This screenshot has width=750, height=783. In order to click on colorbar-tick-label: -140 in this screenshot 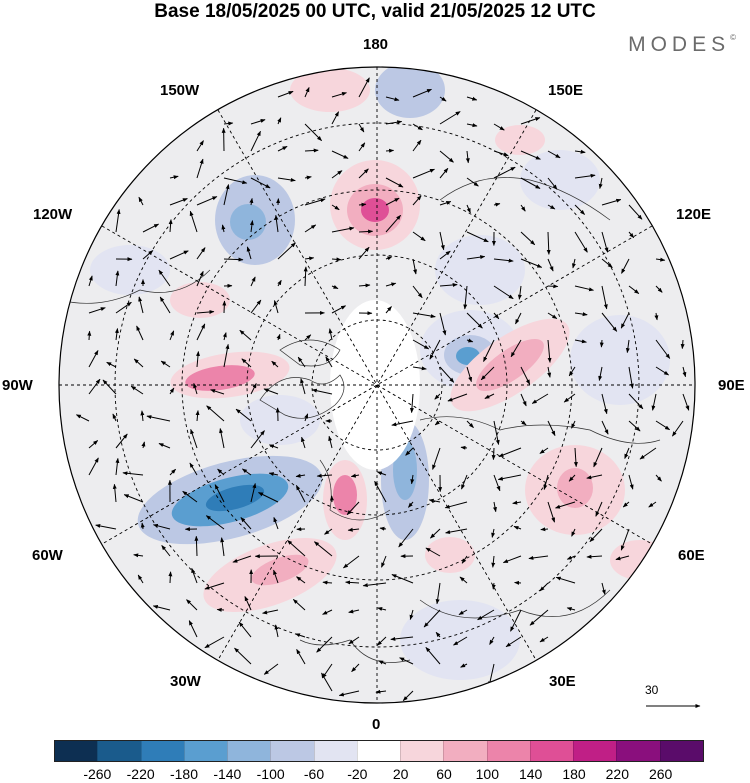, I will do `click(227, 774)`.